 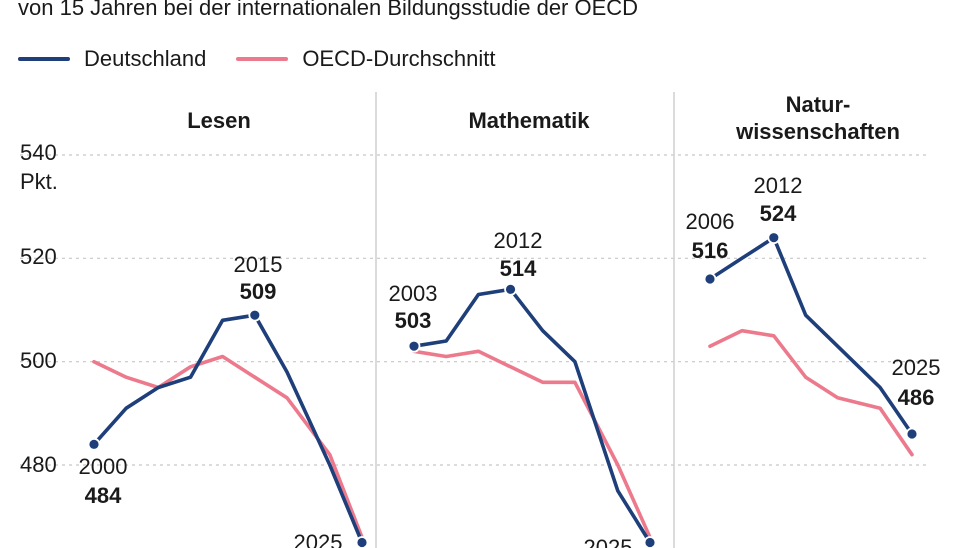 What do you see at coordinates (414, 346) in the screenshot?
I see `data-point-marker-panel-2-2003` at bounding box center [414, 346].